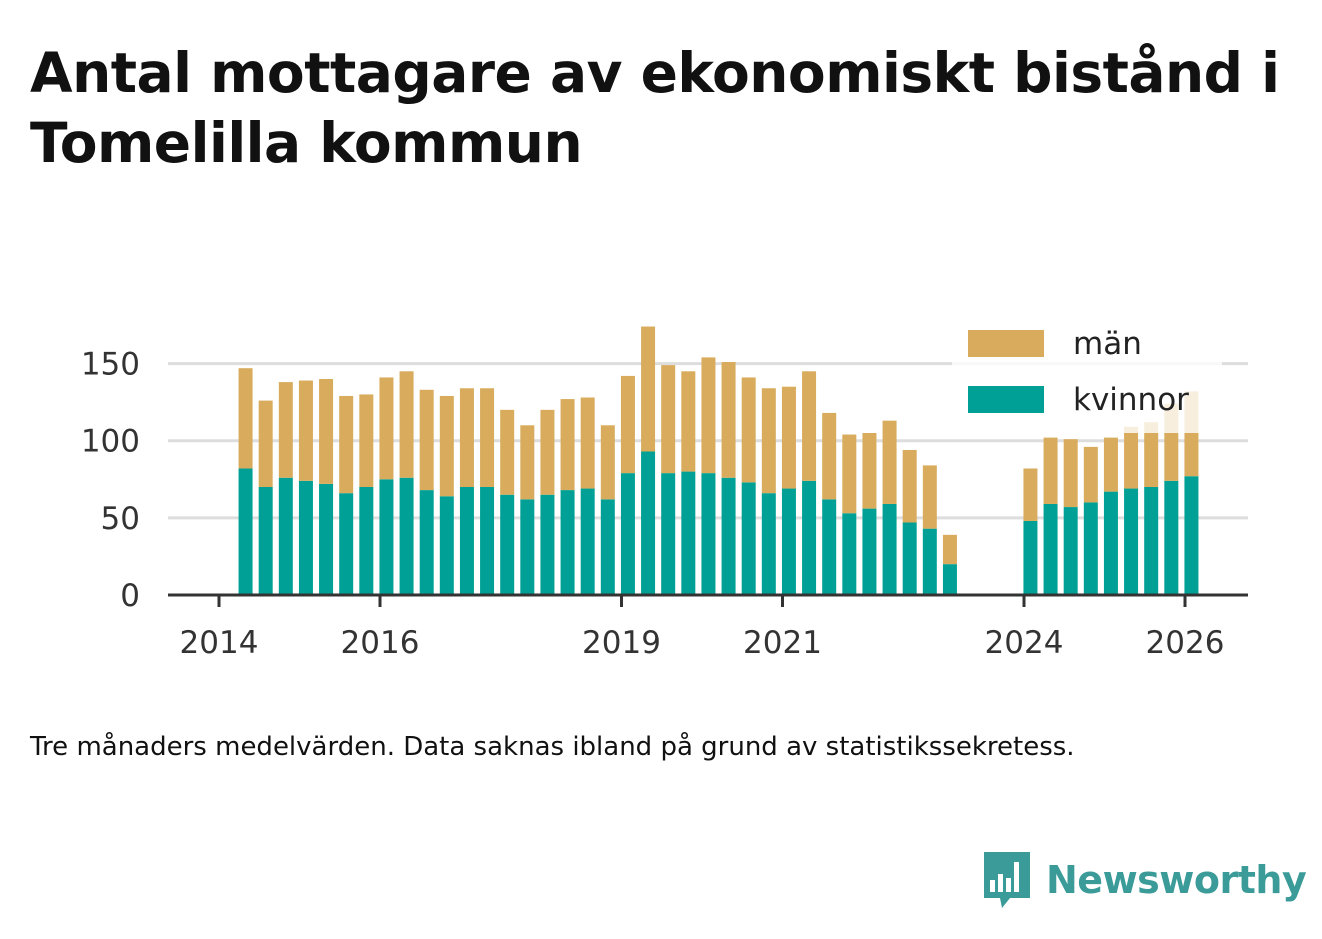 The height and width of the screenshot is (939, 1322). Describe the element at coordinates (621, 643) in the screenshot. I see `x-tick-label: 2019` at that location.